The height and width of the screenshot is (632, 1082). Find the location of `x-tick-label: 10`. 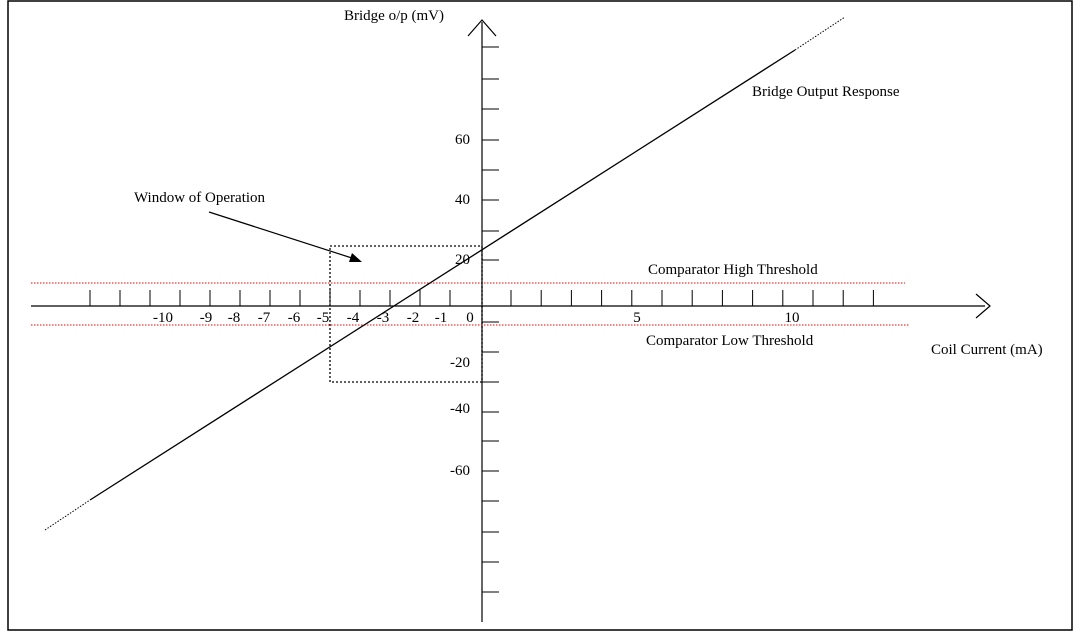

x-tick-label: 10 is located at coordinates (792, 318).